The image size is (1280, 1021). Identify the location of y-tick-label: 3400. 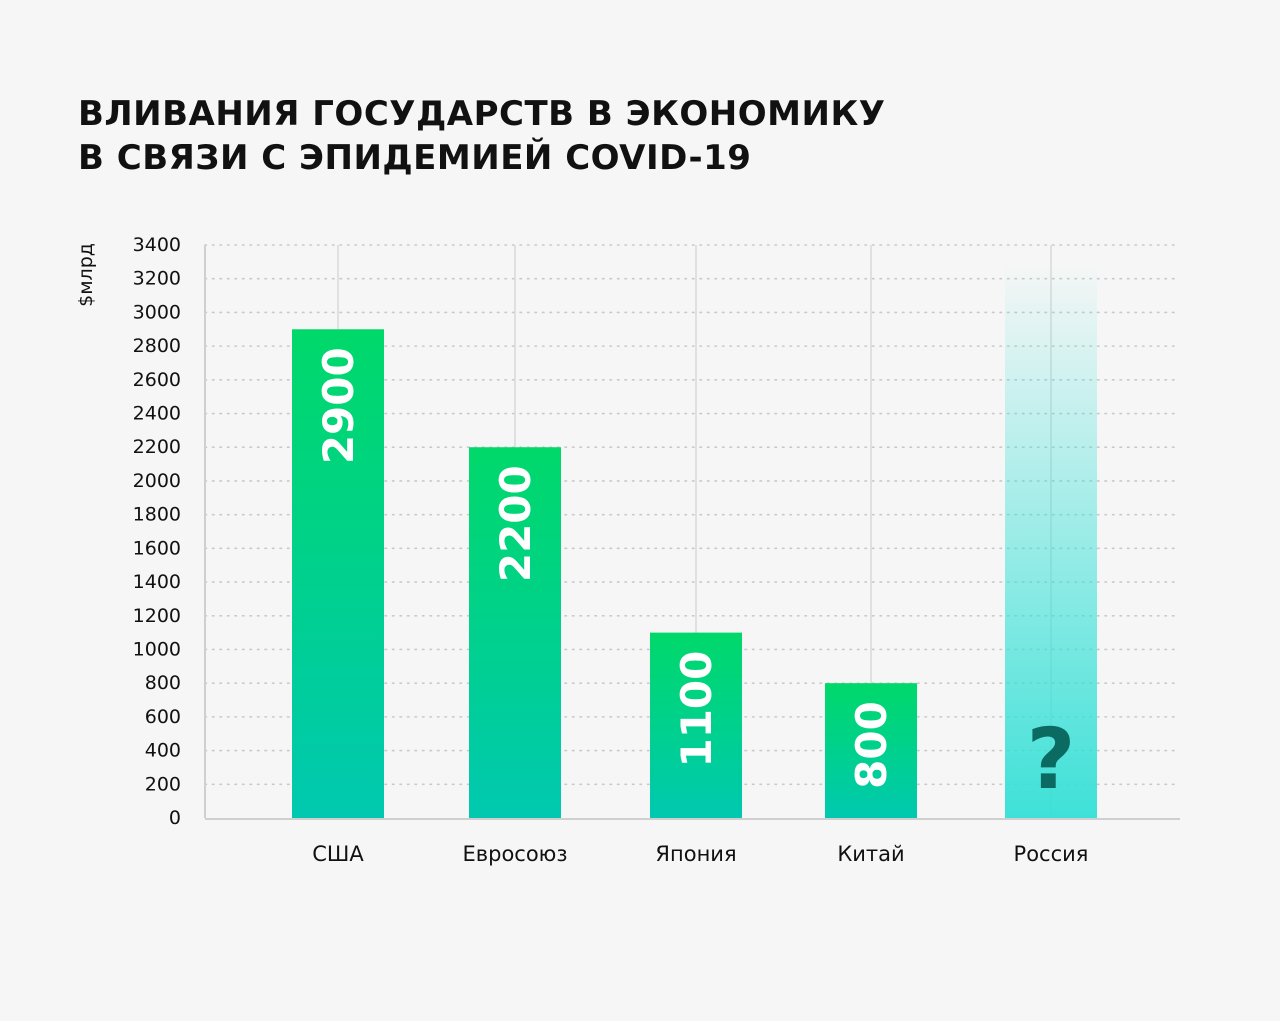
(157, 245).